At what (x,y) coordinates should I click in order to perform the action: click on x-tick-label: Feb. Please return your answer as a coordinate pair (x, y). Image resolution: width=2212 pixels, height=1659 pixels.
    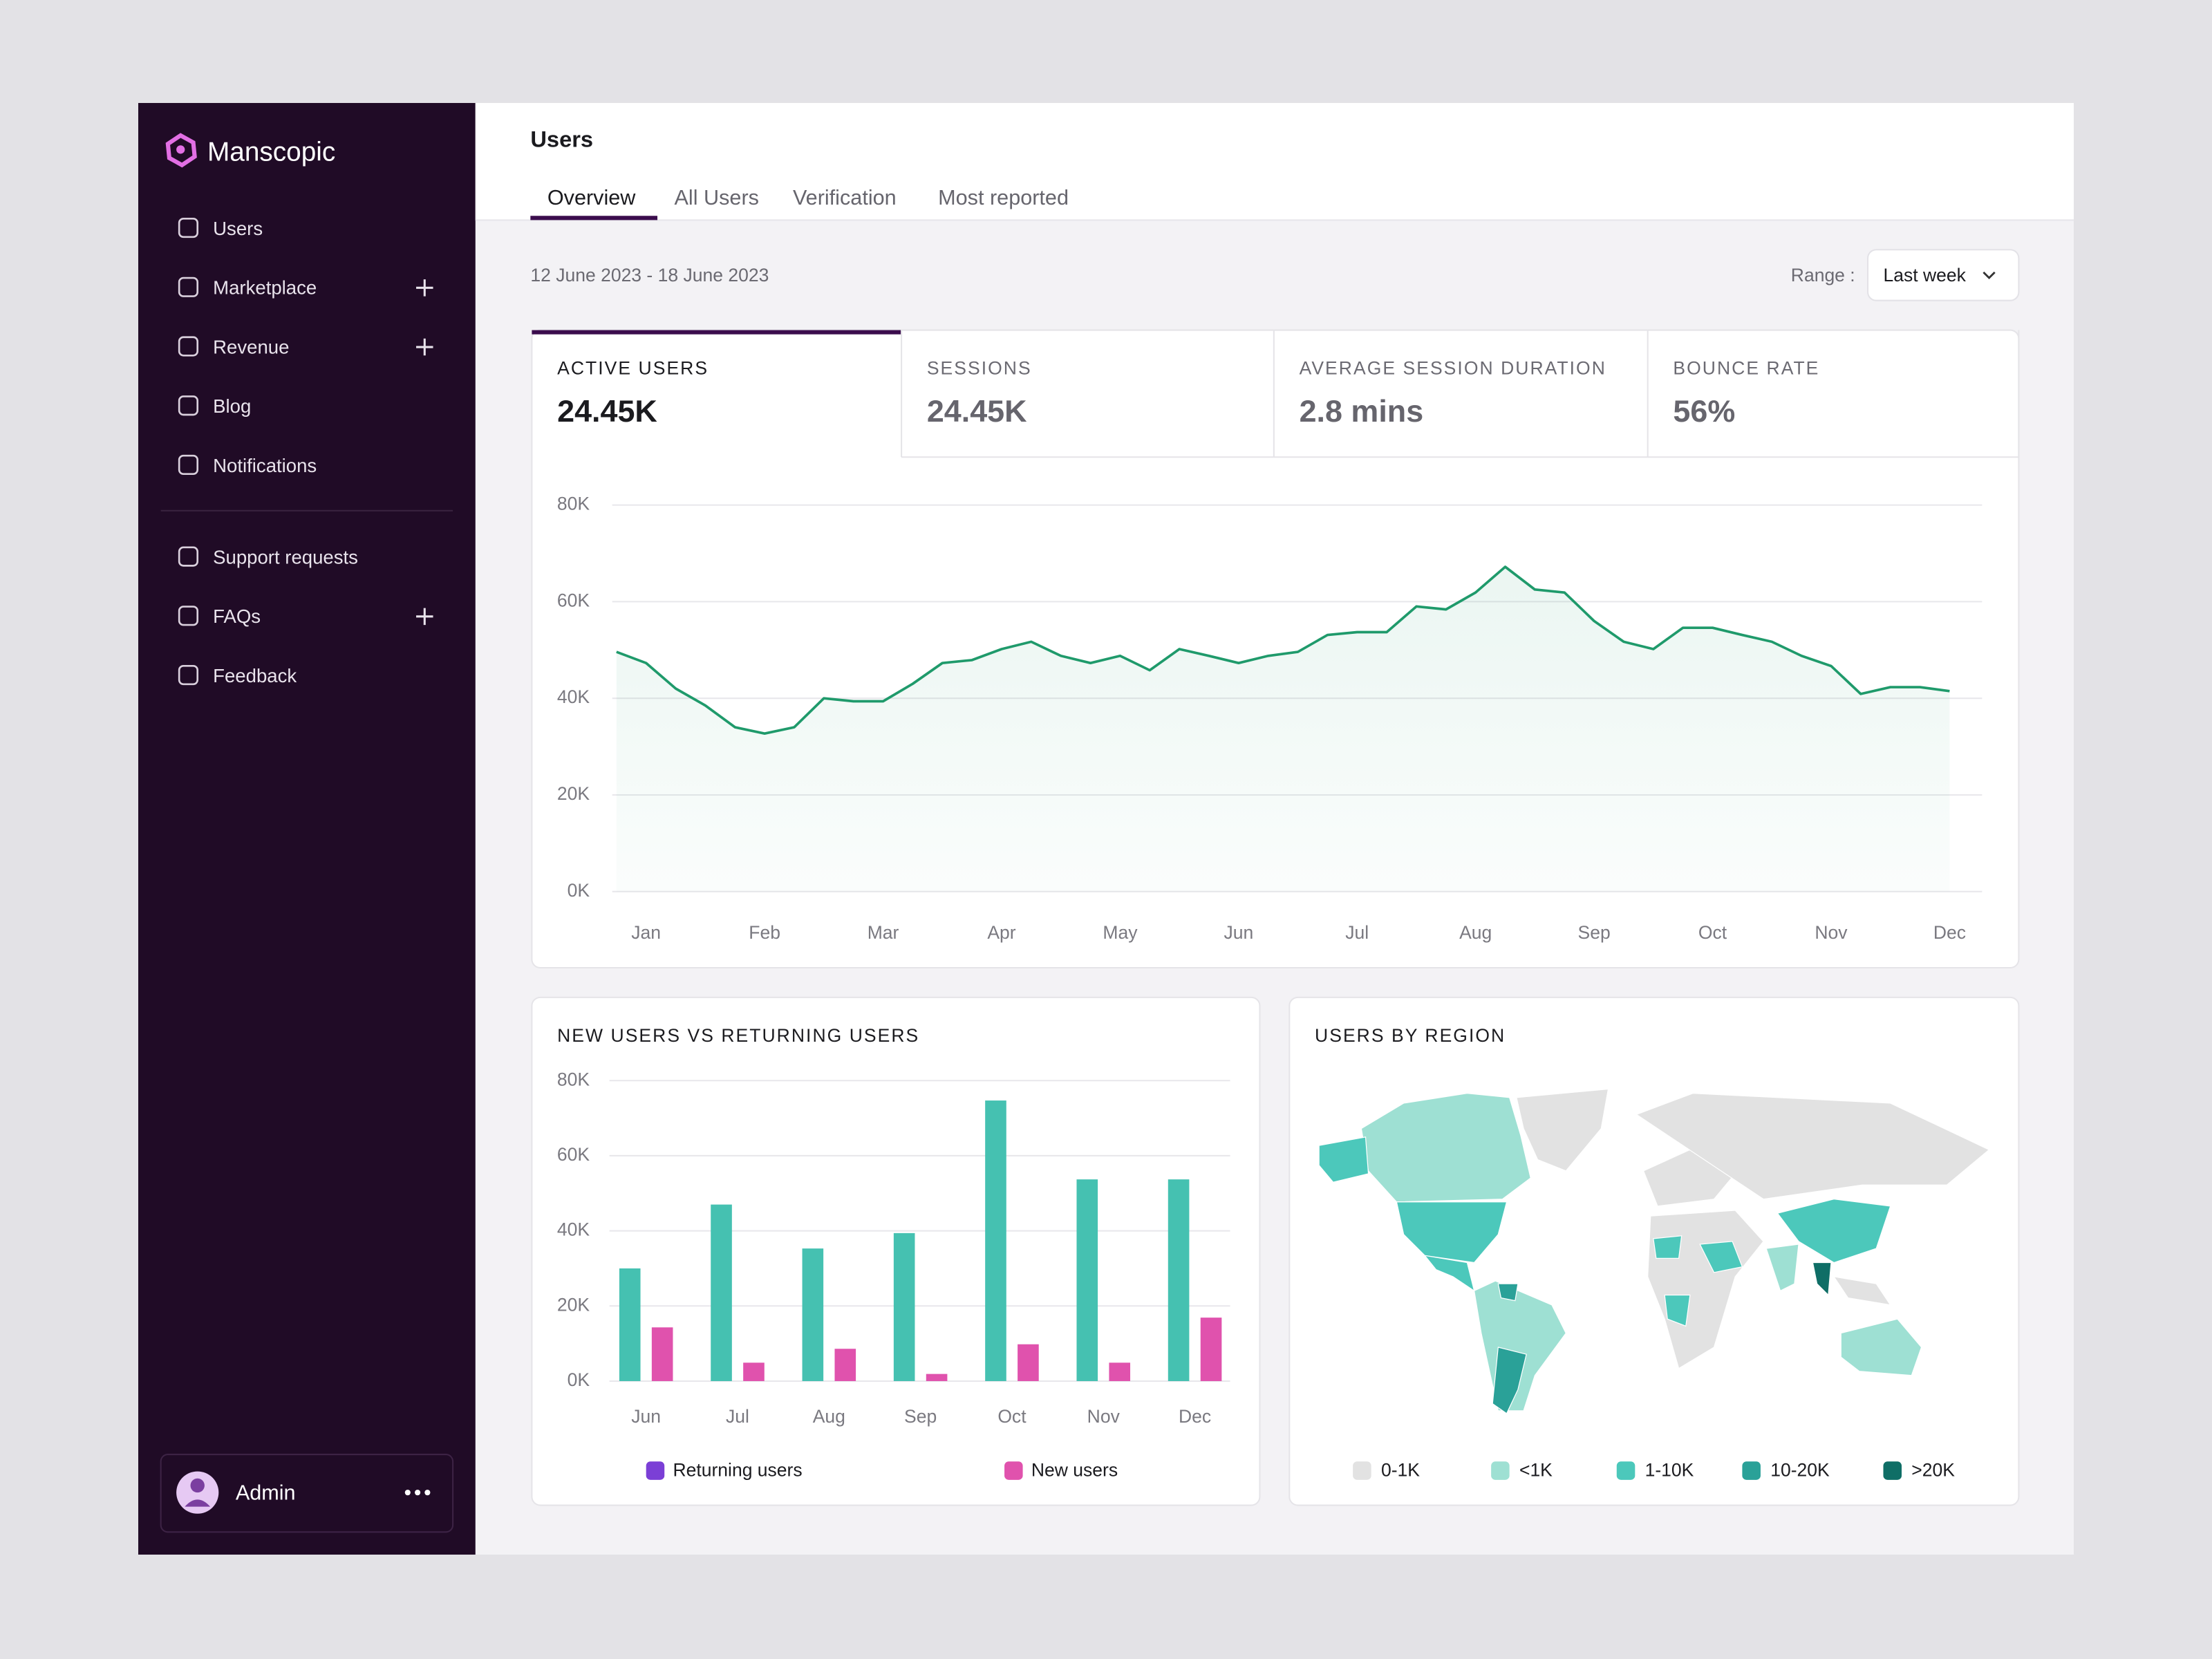
    Looking at the image, I should click on (765, 932).